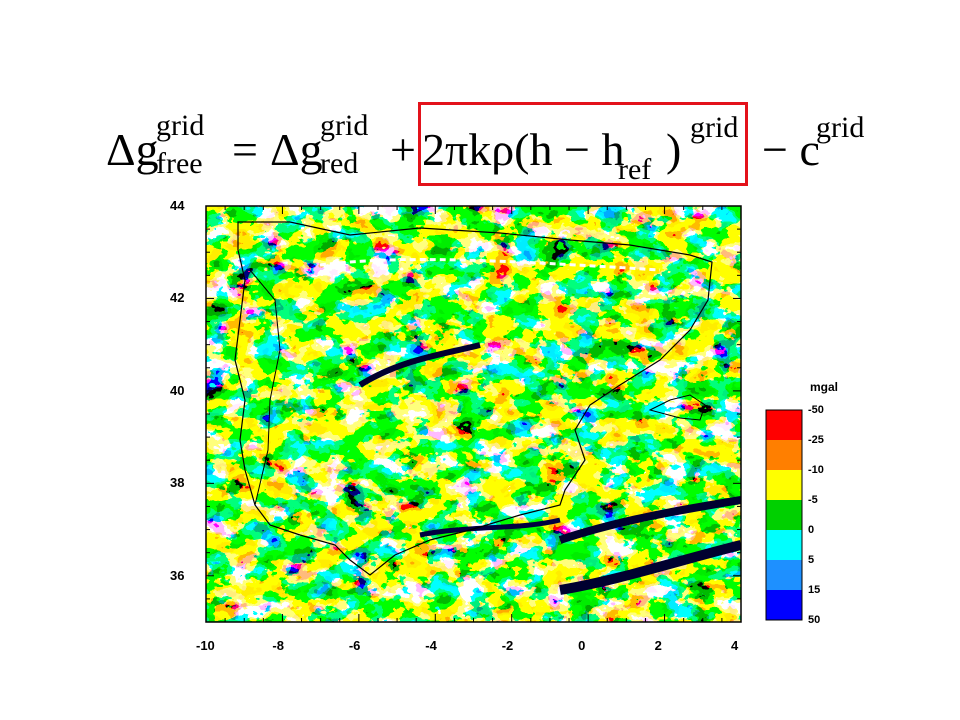 The width and height of the screenshot is (960, 720). Describe the element at coordinates (431, 645) in the screenshot. I see `x-tick-label: -4` at that location.